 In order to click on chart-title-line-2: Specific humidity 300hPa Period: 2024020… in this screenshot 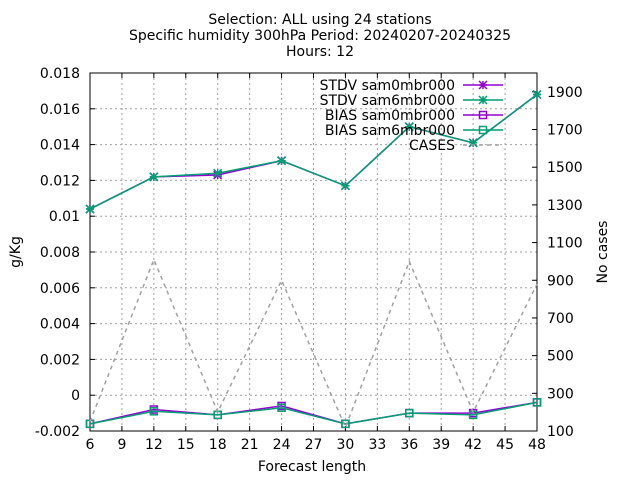, I will do `click(320, 36)`.